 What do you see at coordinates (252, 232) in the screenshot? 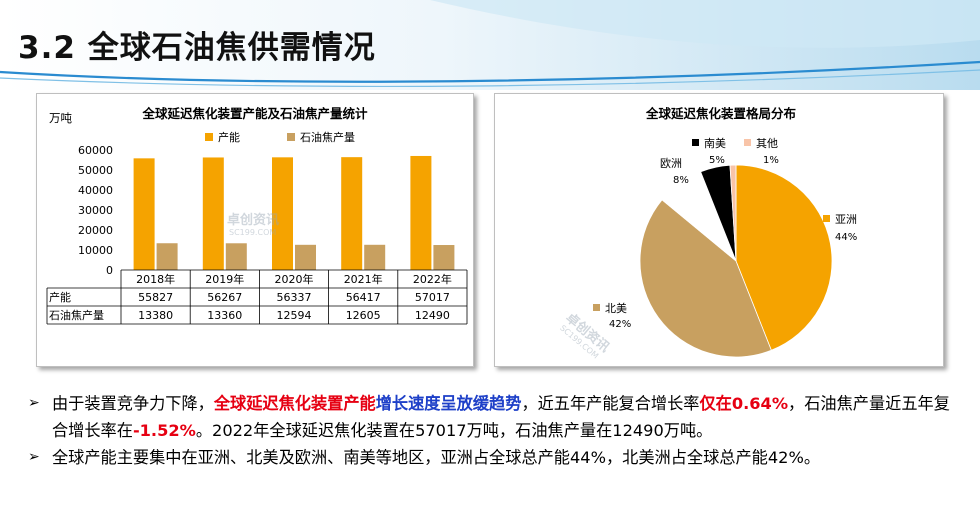
I see `watermark-url: SC199.COM` at bounding box center [252, 232].